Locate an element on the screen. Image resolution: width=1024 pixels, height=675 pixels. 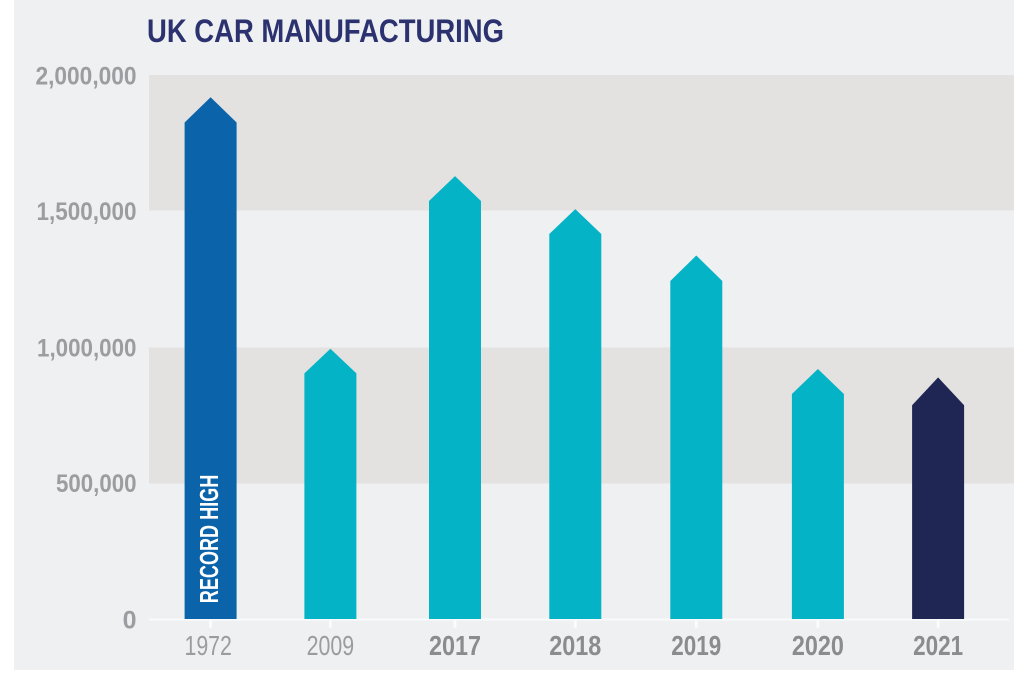
svg-text: 2,000,000 is located at coordinates (86, 76).